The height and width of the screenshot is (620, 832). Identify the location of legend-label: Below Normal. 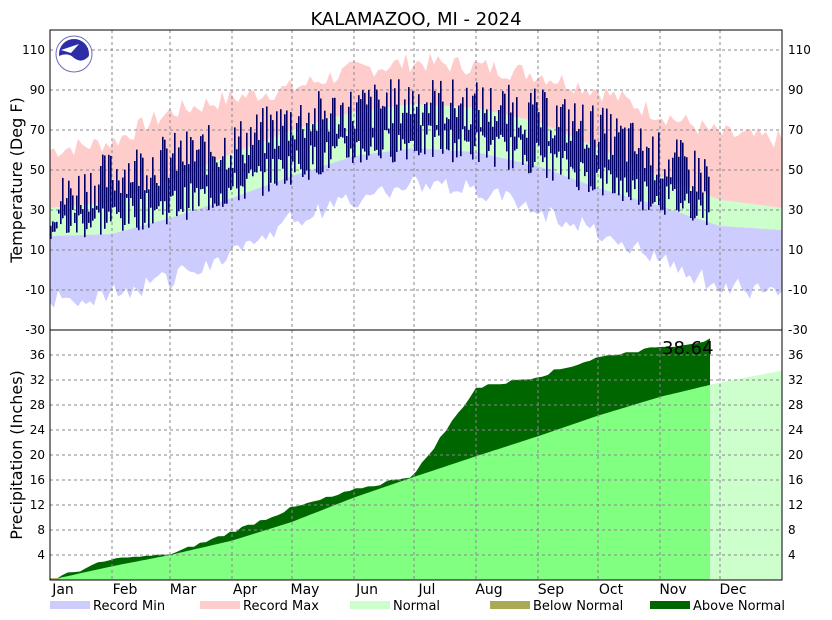
(578, 606).